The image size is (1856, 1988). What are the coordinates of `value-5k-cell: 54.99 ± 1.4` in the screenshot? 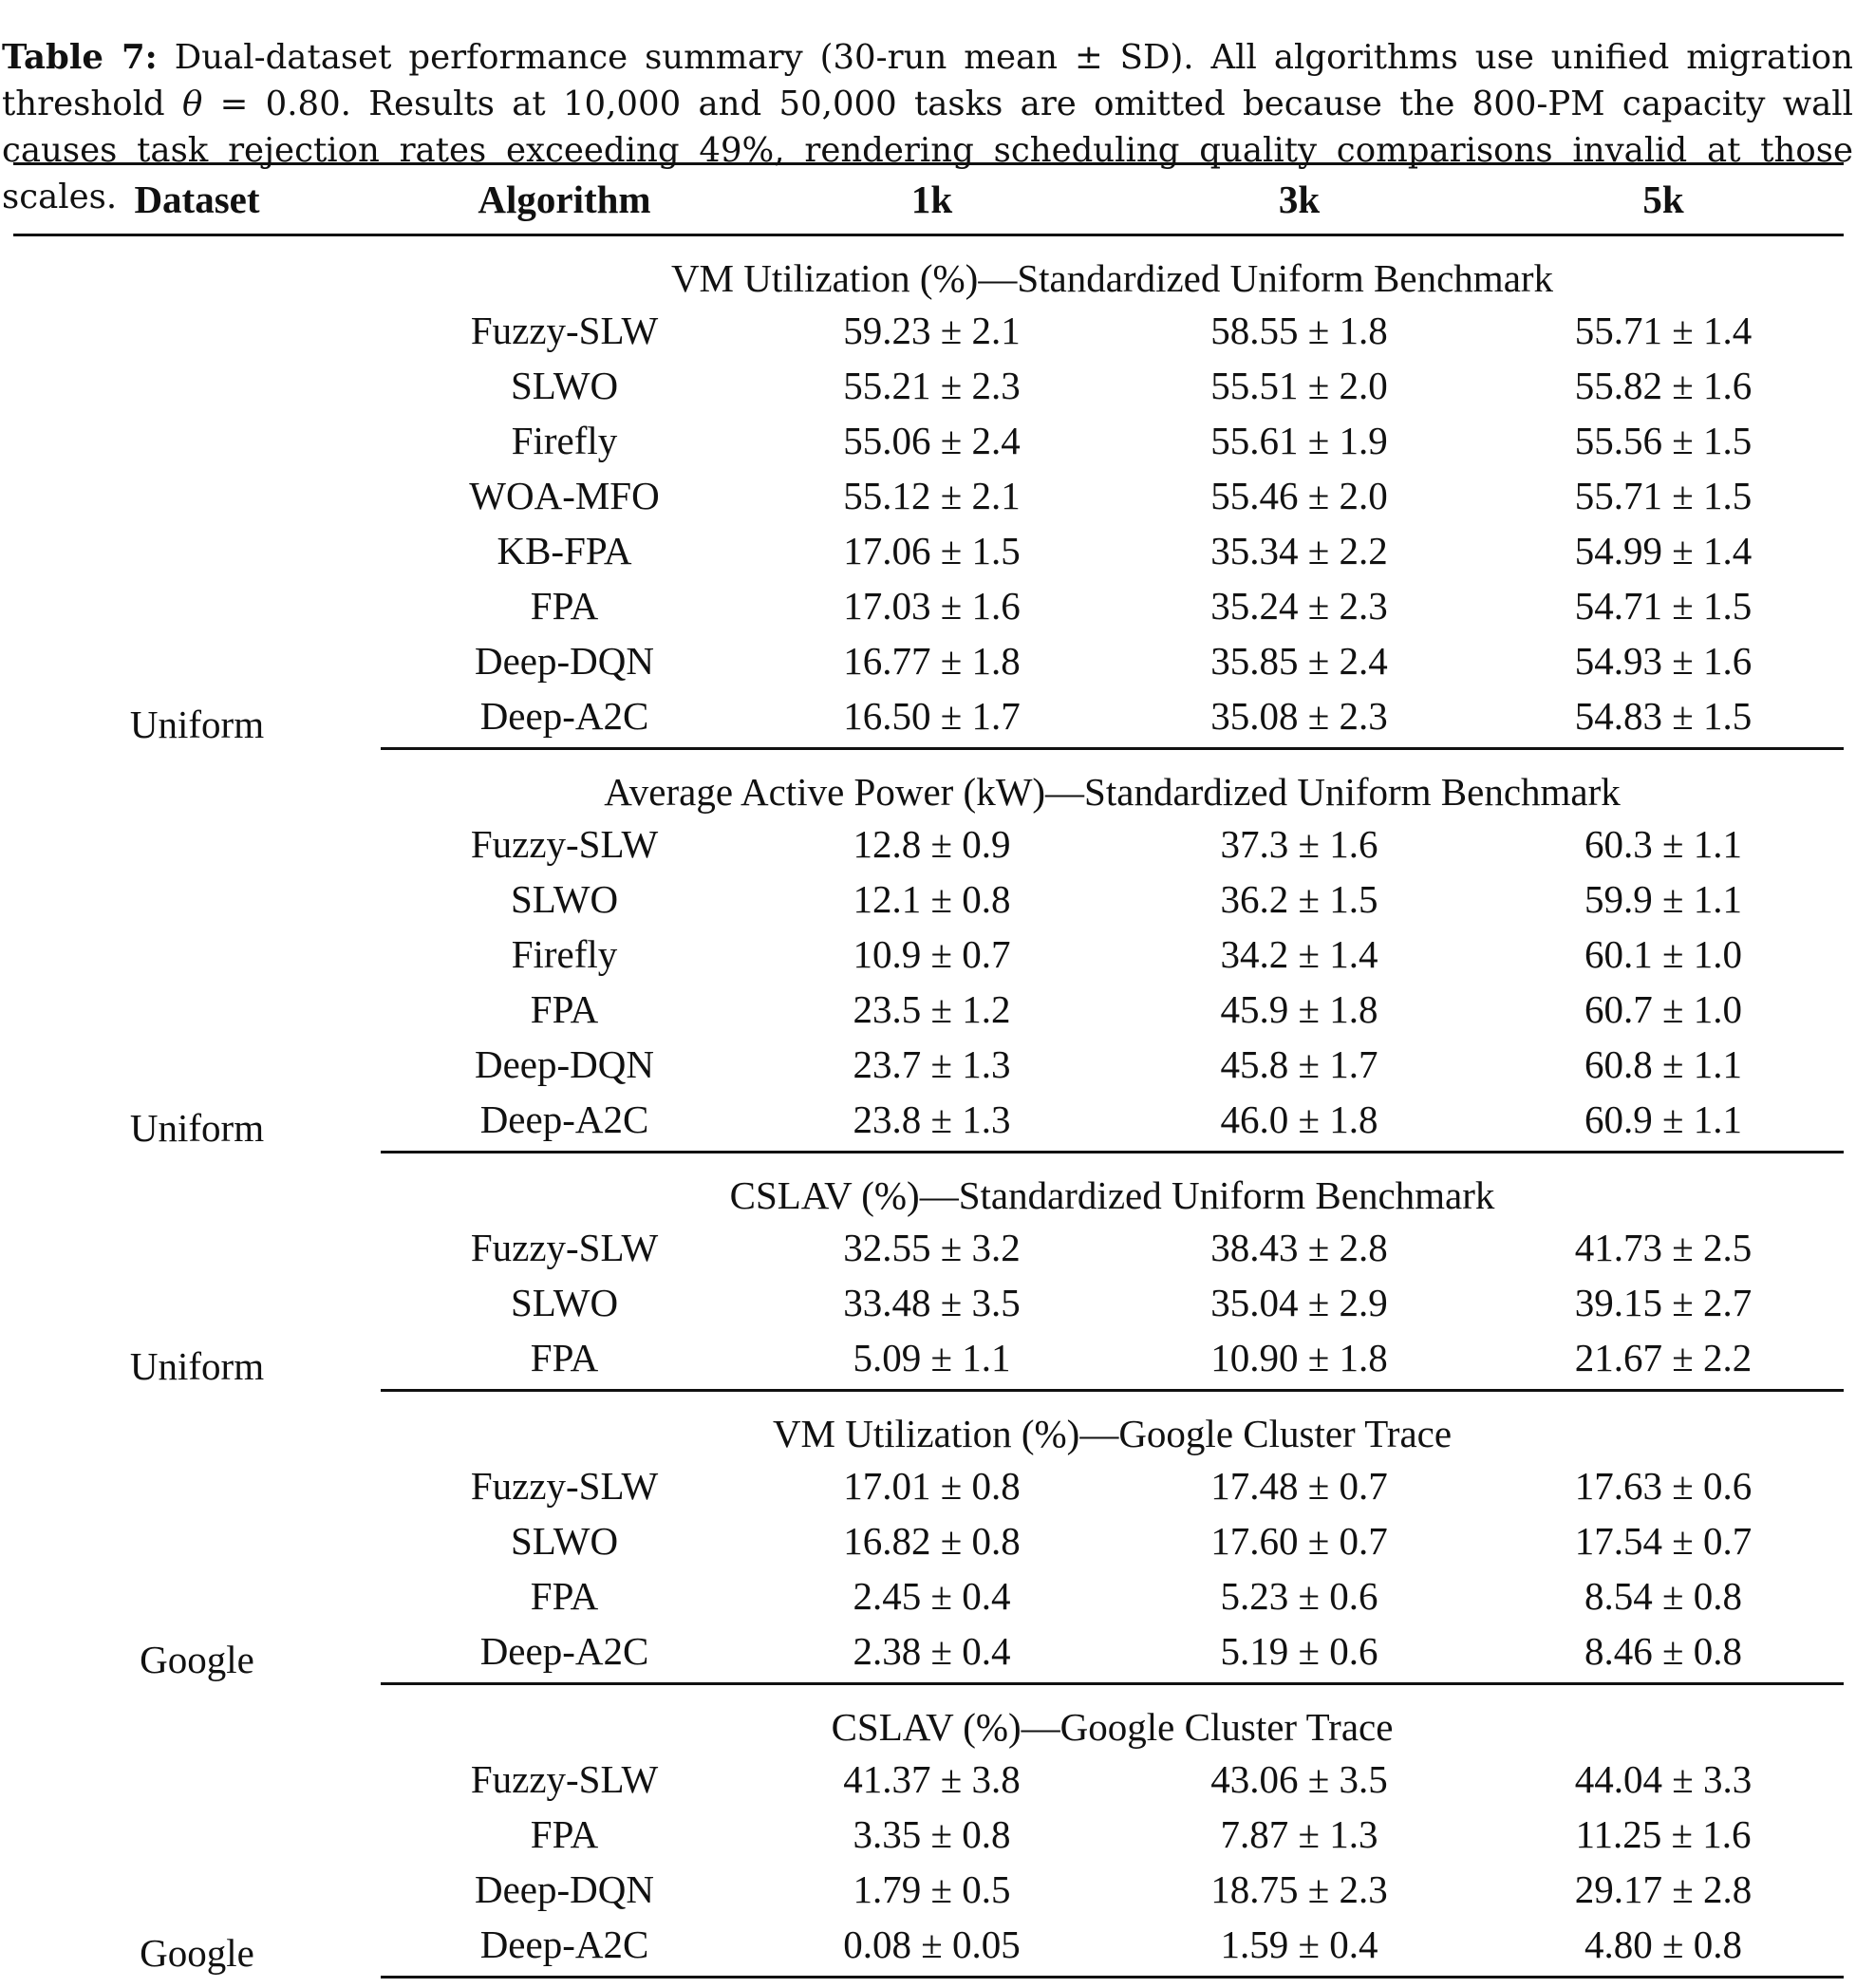 It's located at (1663, 550).